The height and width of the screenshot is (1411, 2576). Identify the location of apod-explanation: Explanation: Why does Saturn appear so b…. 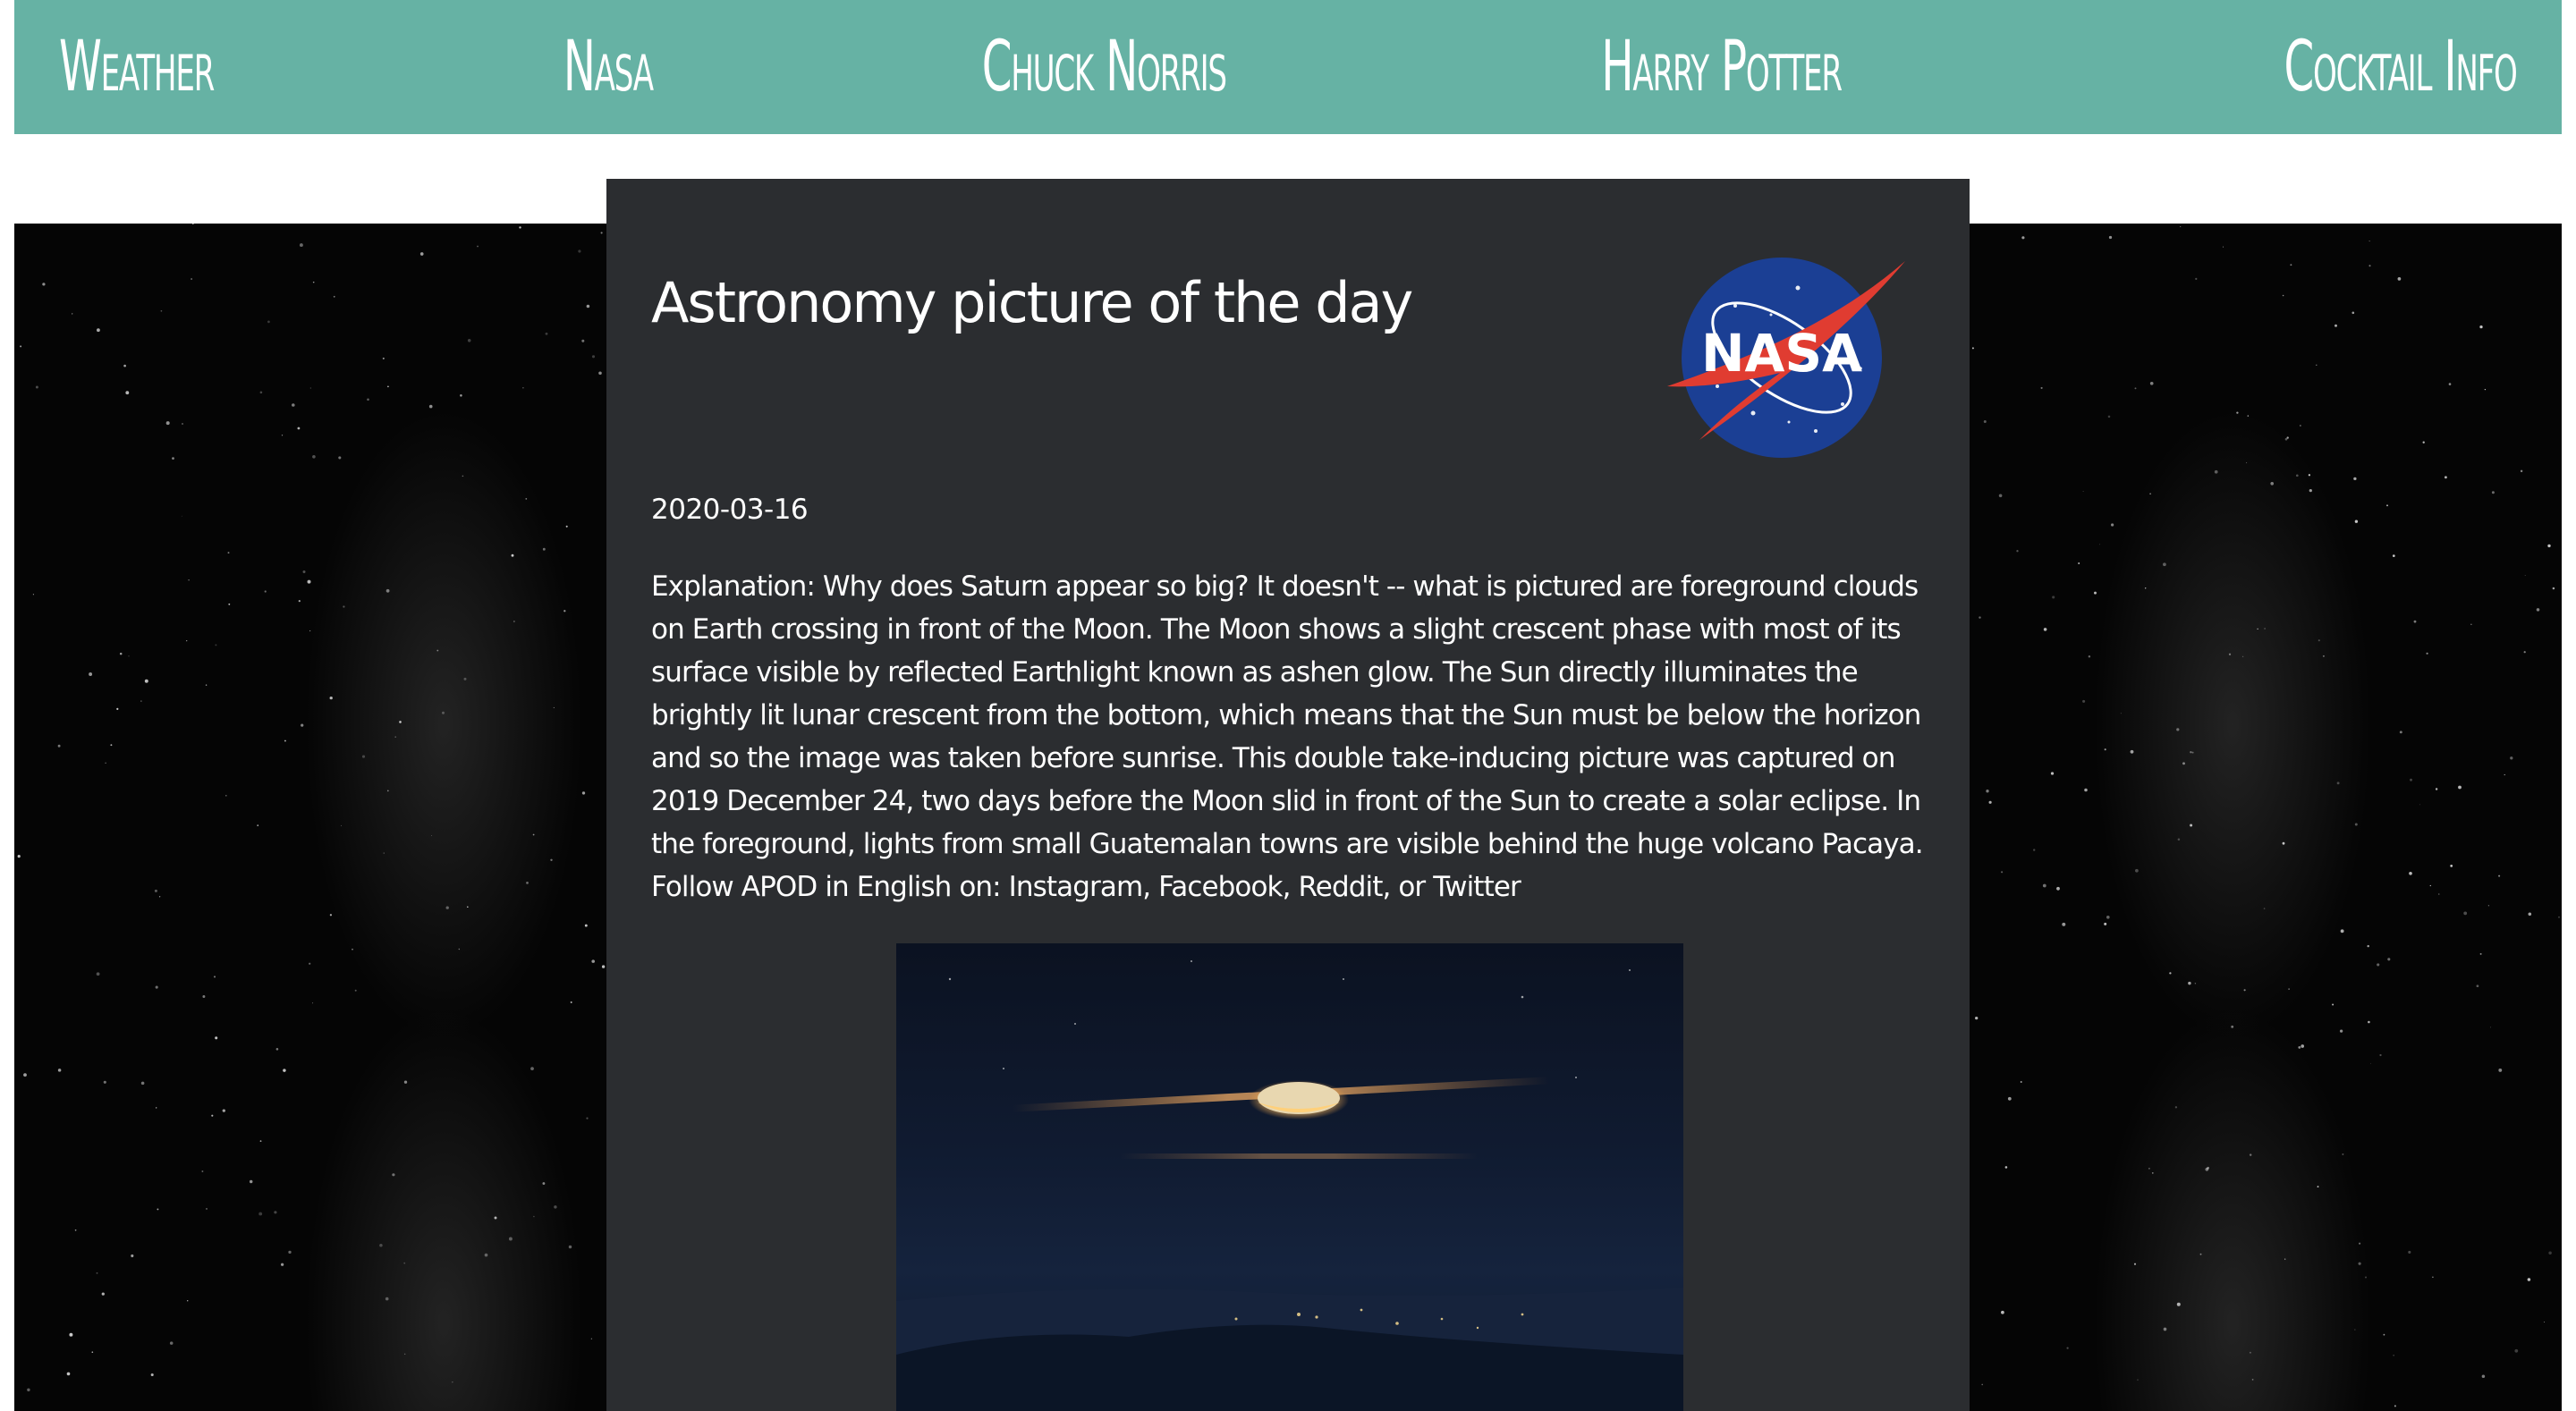
(1287, 737).